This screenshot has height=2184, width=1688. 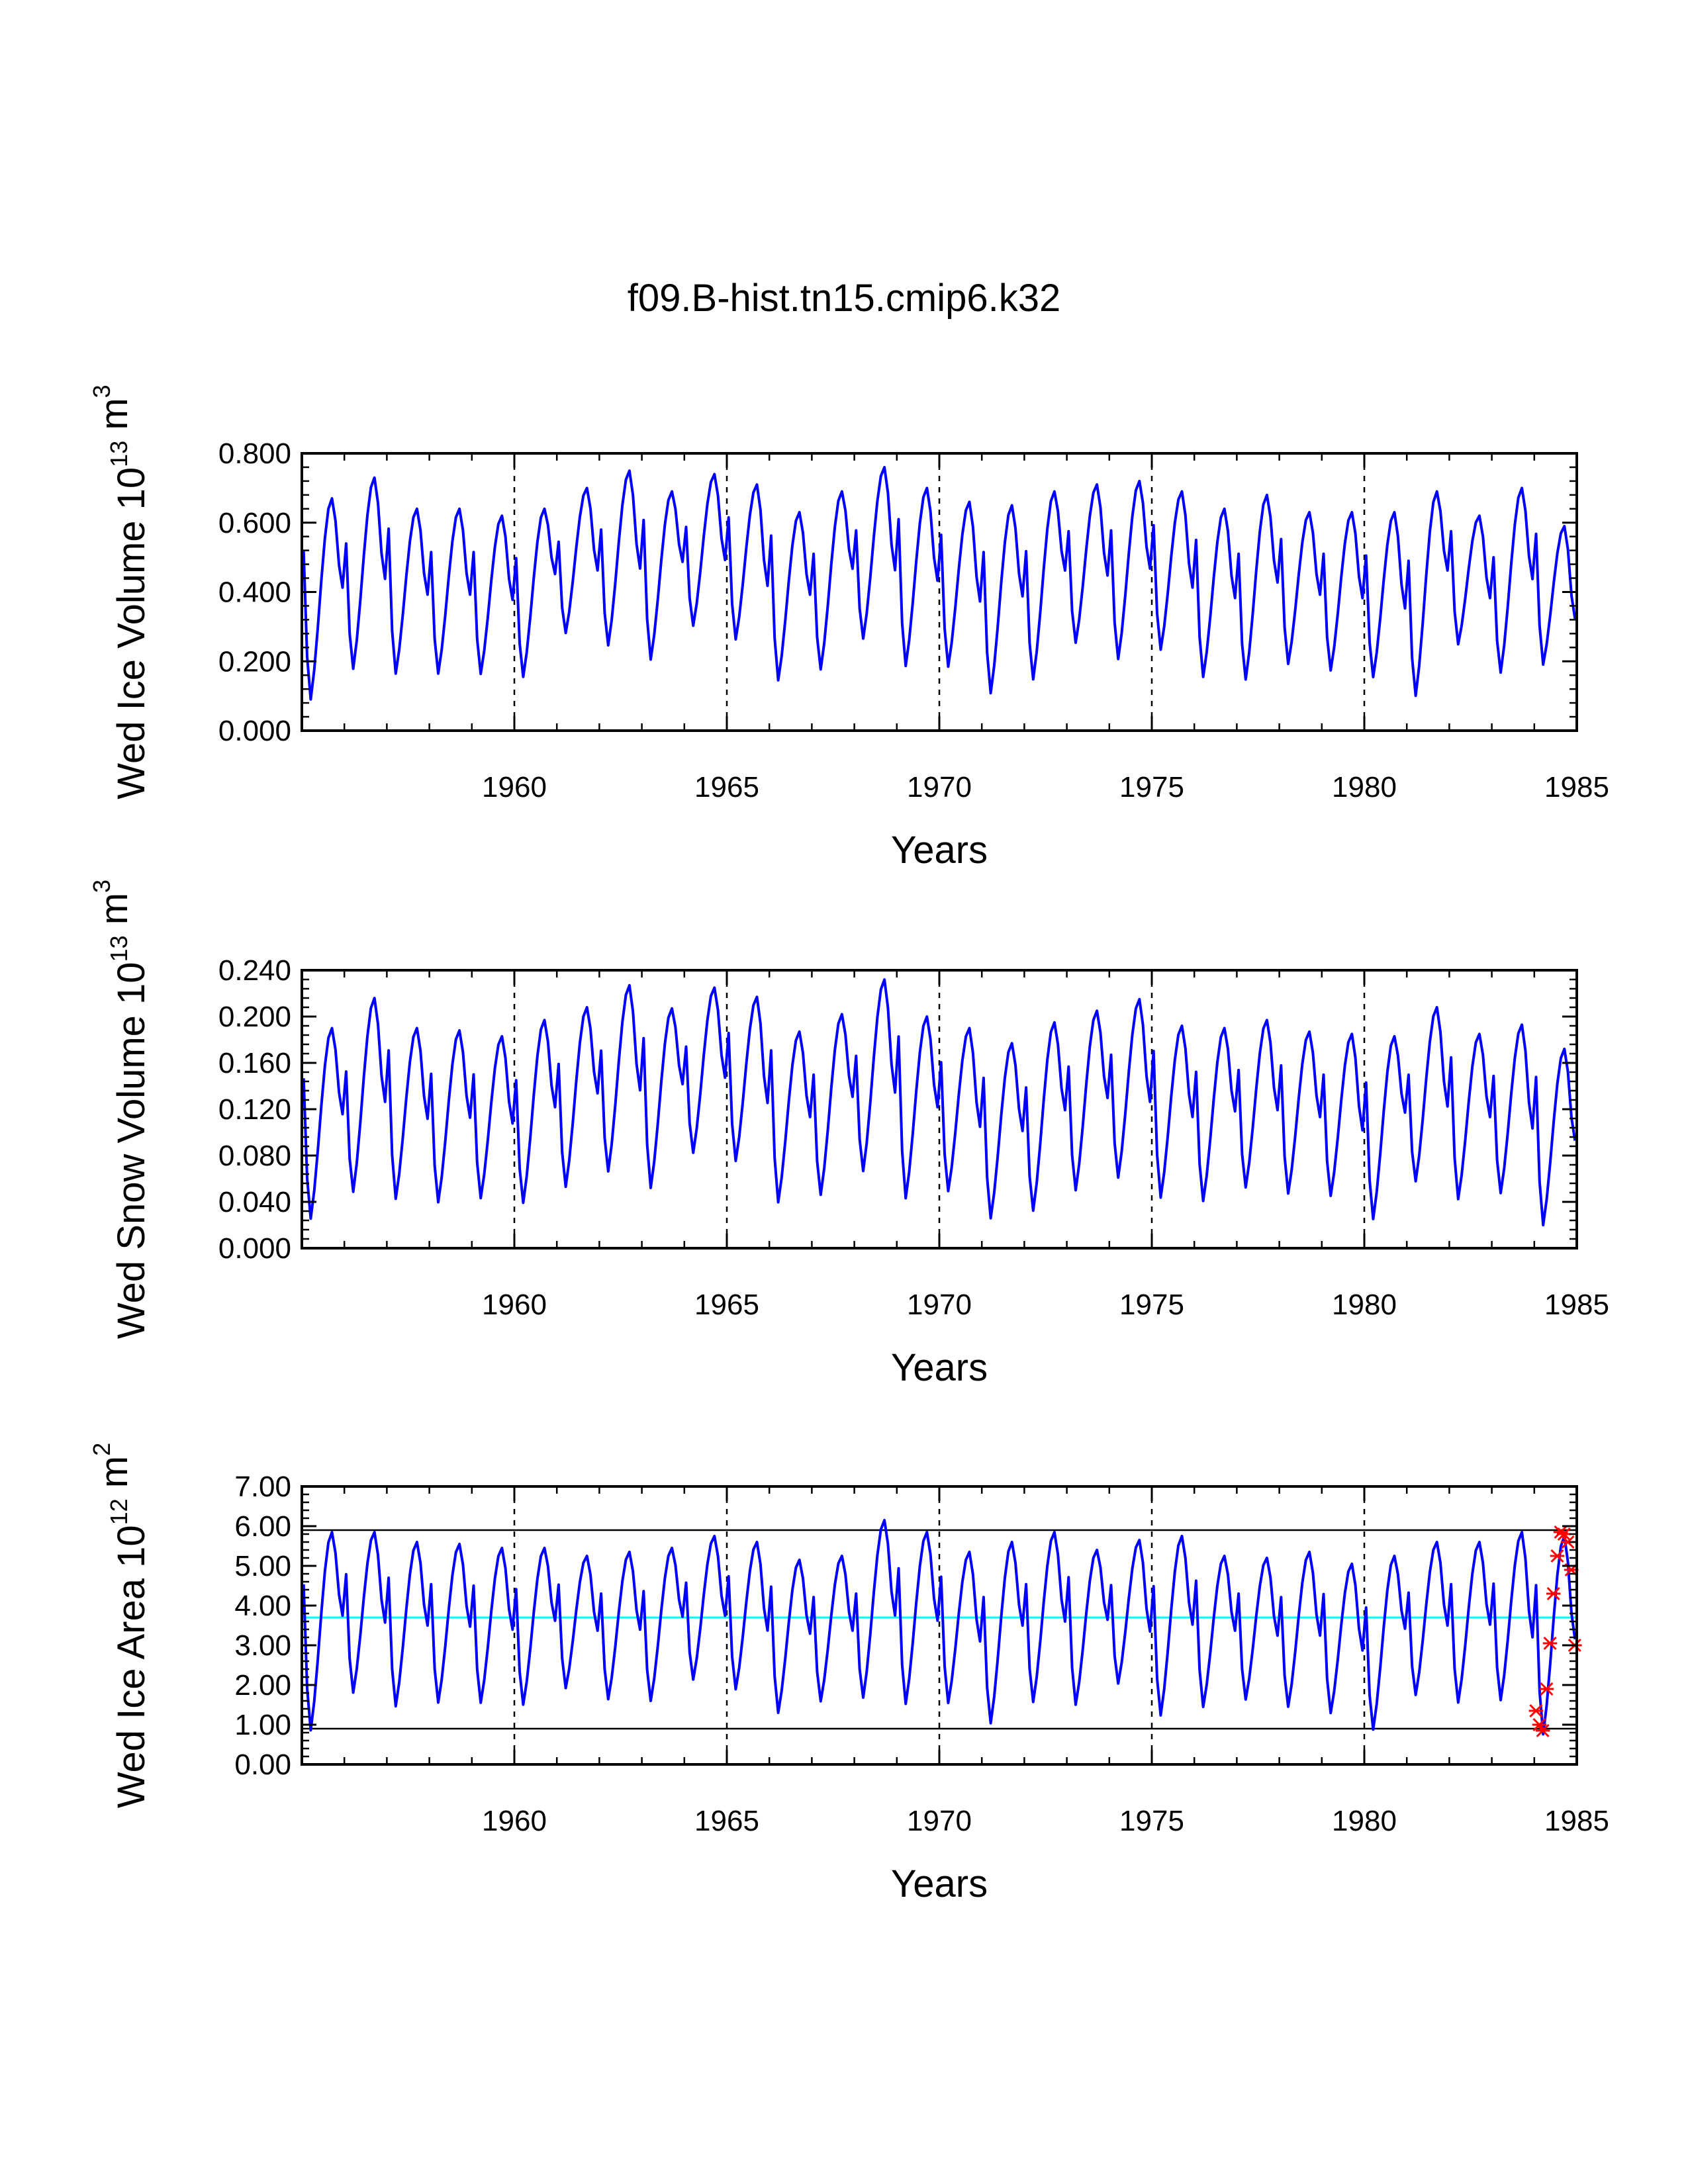 What do you see at coordinates (939, 583) in the screenshot?
I see `series-line-ice_volume` at bounding box center [939, 583].